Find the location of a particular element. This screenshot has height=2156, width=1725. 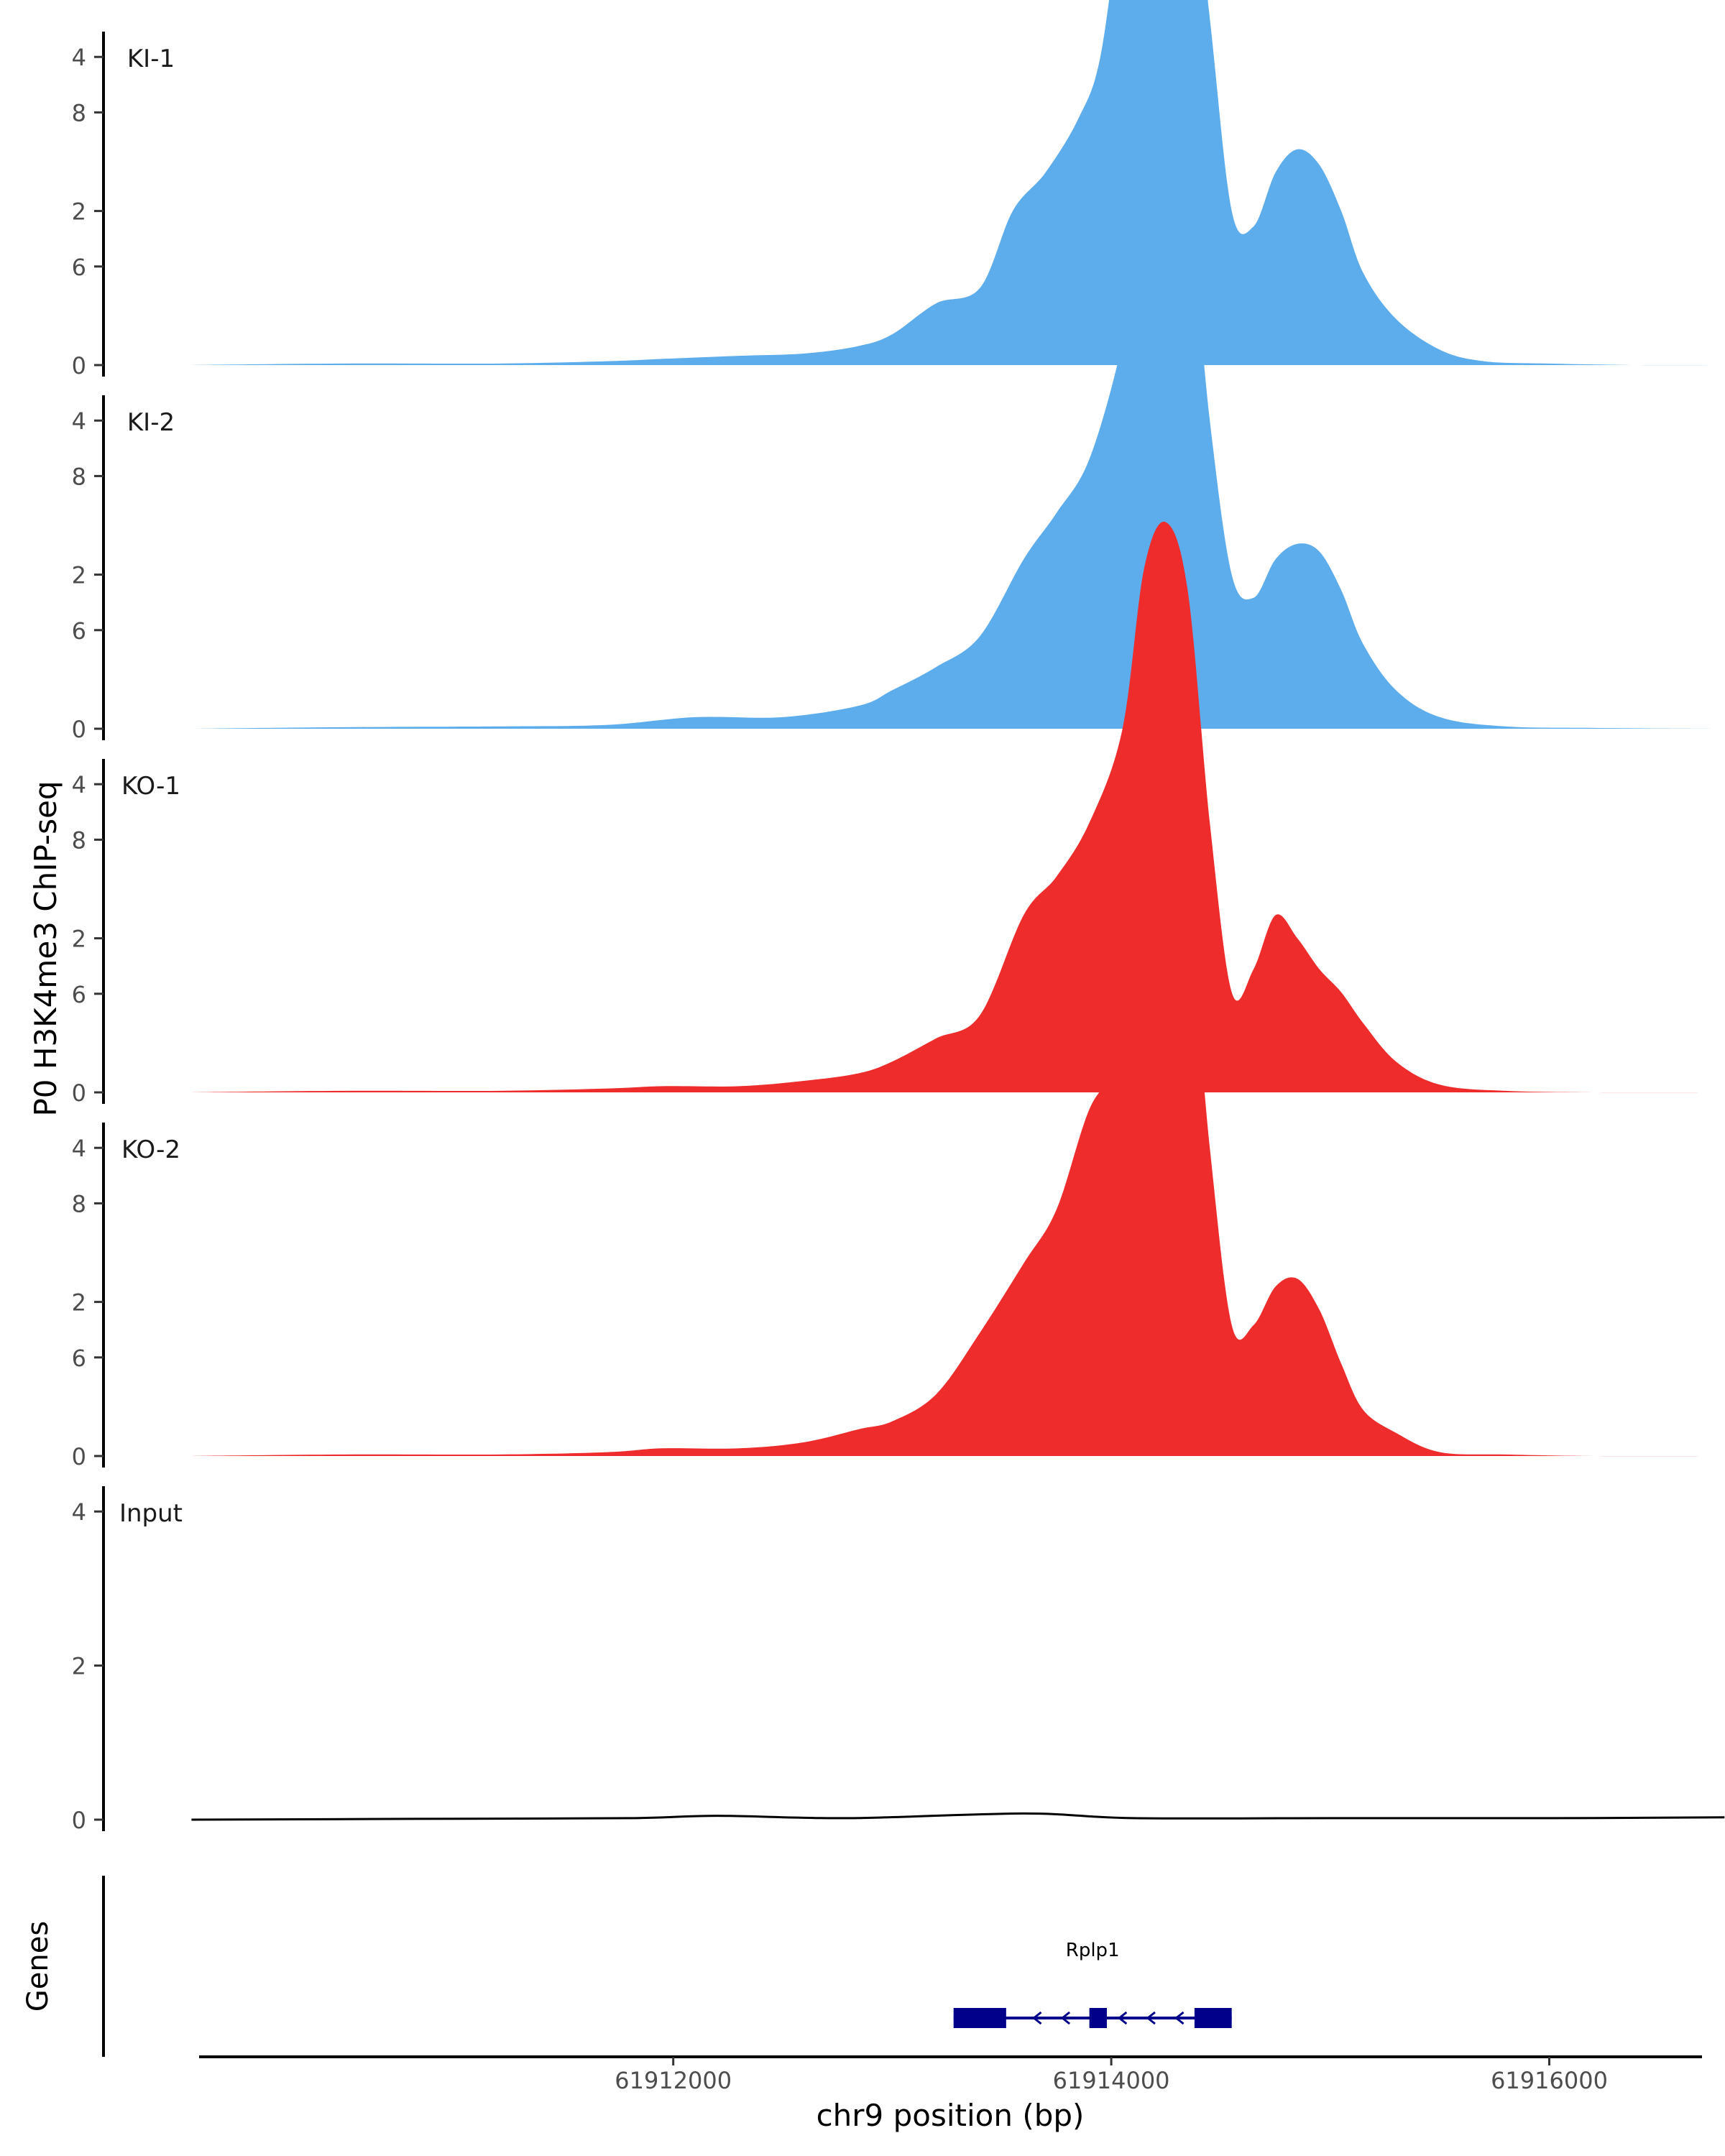

track-label: KI-2 is located at coordinates (151, 422).